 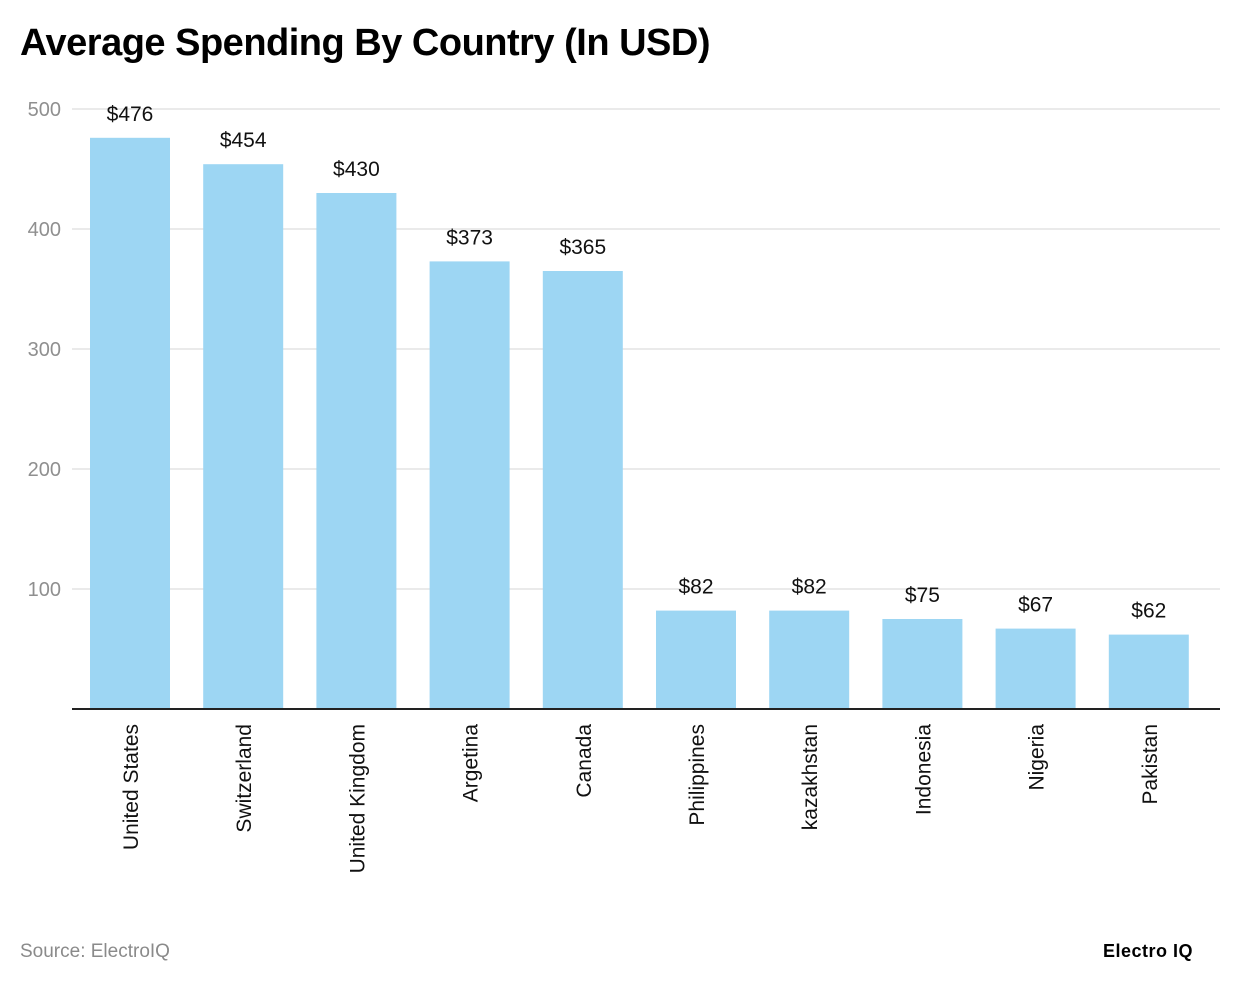 What do you see at coordinates (130, 114) in the screenshot?
I see `data-label: $476` at bounding box center [130, 114].